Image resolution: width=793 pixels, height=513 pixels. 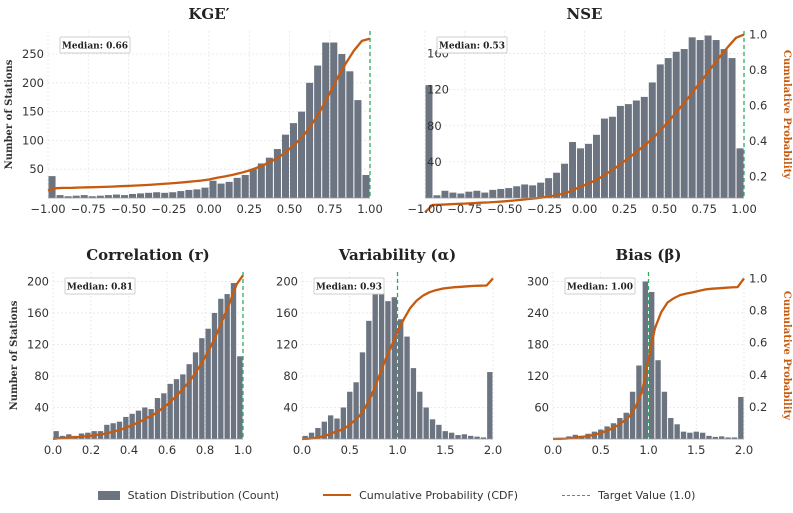 I want to click on y2-tick-label: 0.8, so click(x=758, y=311).